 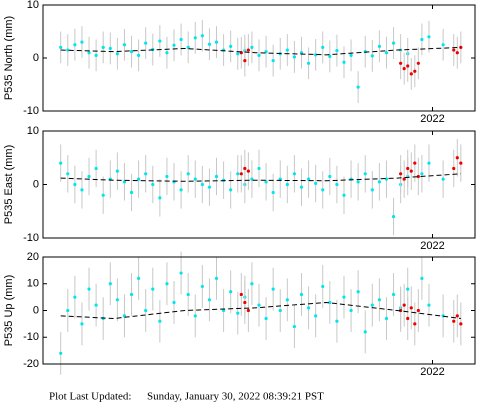 What do you see at coordinates (9, 184) in the screenshot?
I see `y-axis-label: P535 East (mm)` at bounding box center [9, 184].